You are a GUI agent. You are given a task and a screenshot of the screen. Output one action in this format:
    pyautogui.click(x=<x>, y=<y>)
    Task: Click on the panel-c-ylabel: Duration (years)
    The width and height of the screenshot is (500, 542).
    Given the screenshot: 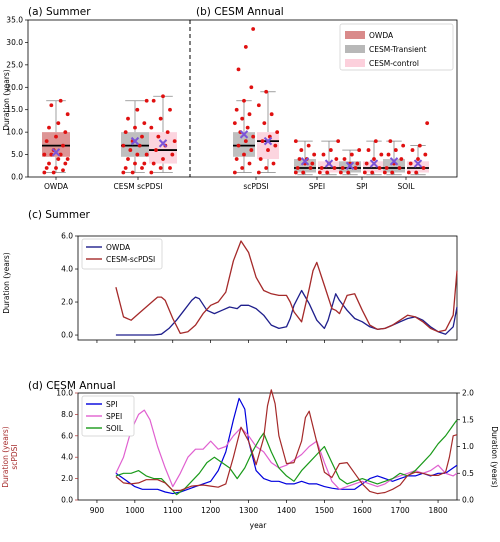 What is the action you would take?
    pyautogui.click(x=6, y=283)
    